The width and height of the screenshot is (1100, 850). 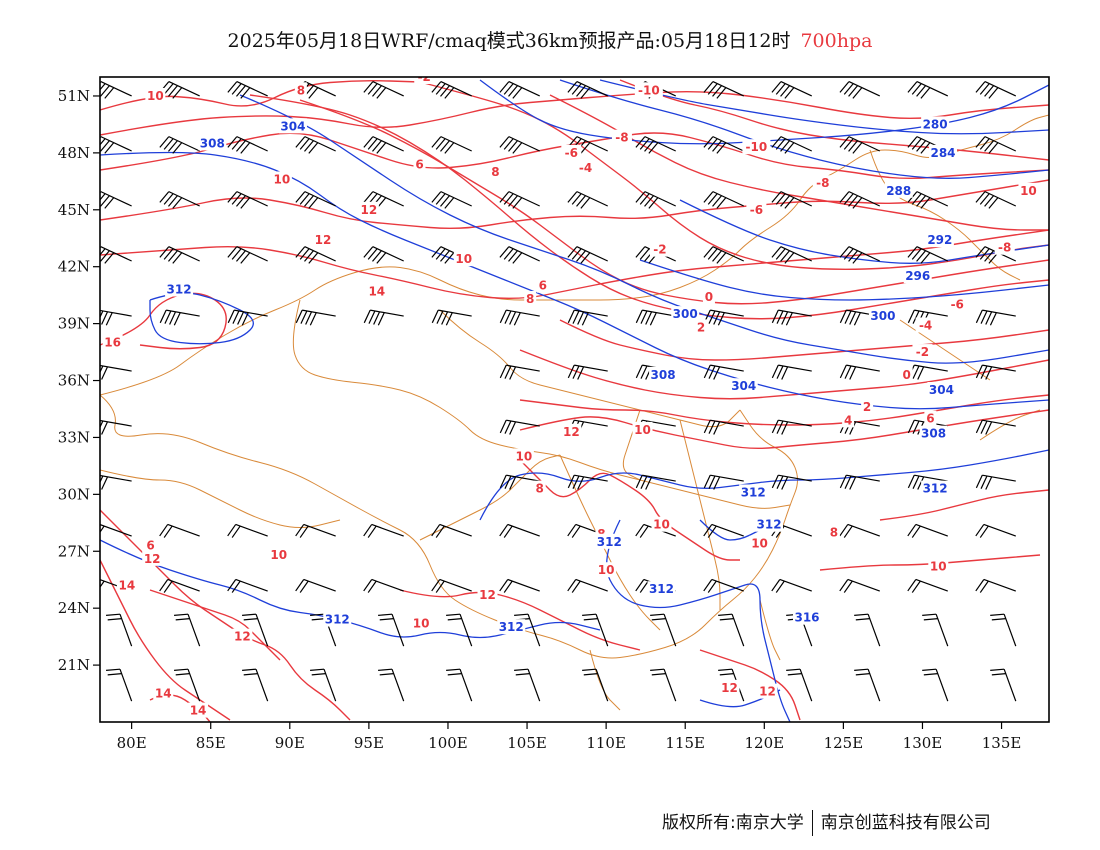 I want to click on temperature-label-text: -4, so click(x=585, y=168).